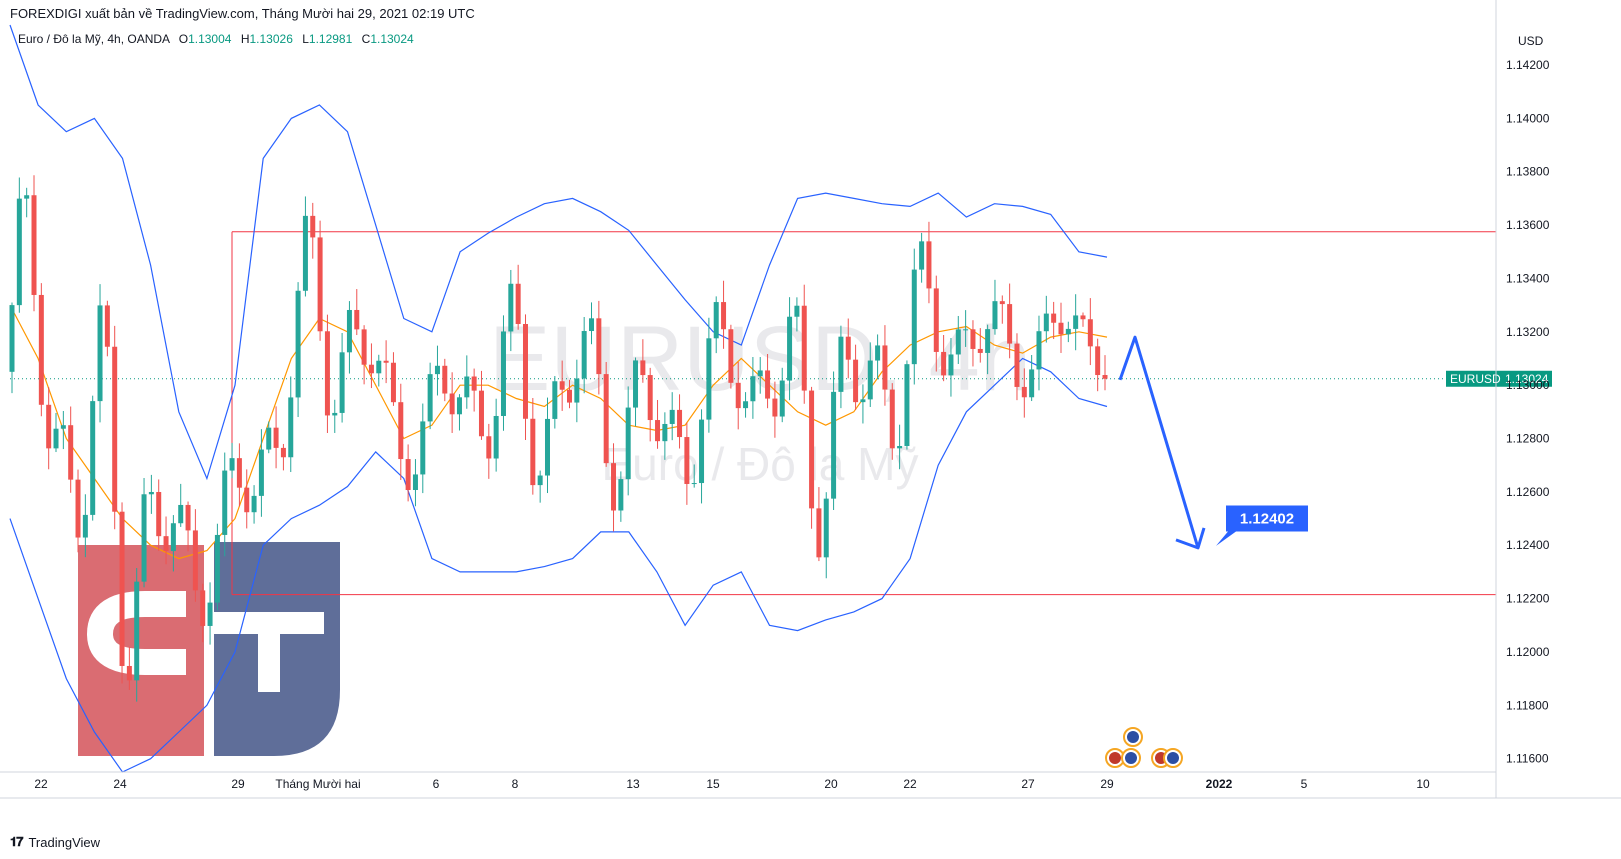 This screenshot has width=1621, height=859. What do you see at coordinates (713, 784) in the screenshot?
I see `x-tick-label: 15` at bounding box center [713, 784].